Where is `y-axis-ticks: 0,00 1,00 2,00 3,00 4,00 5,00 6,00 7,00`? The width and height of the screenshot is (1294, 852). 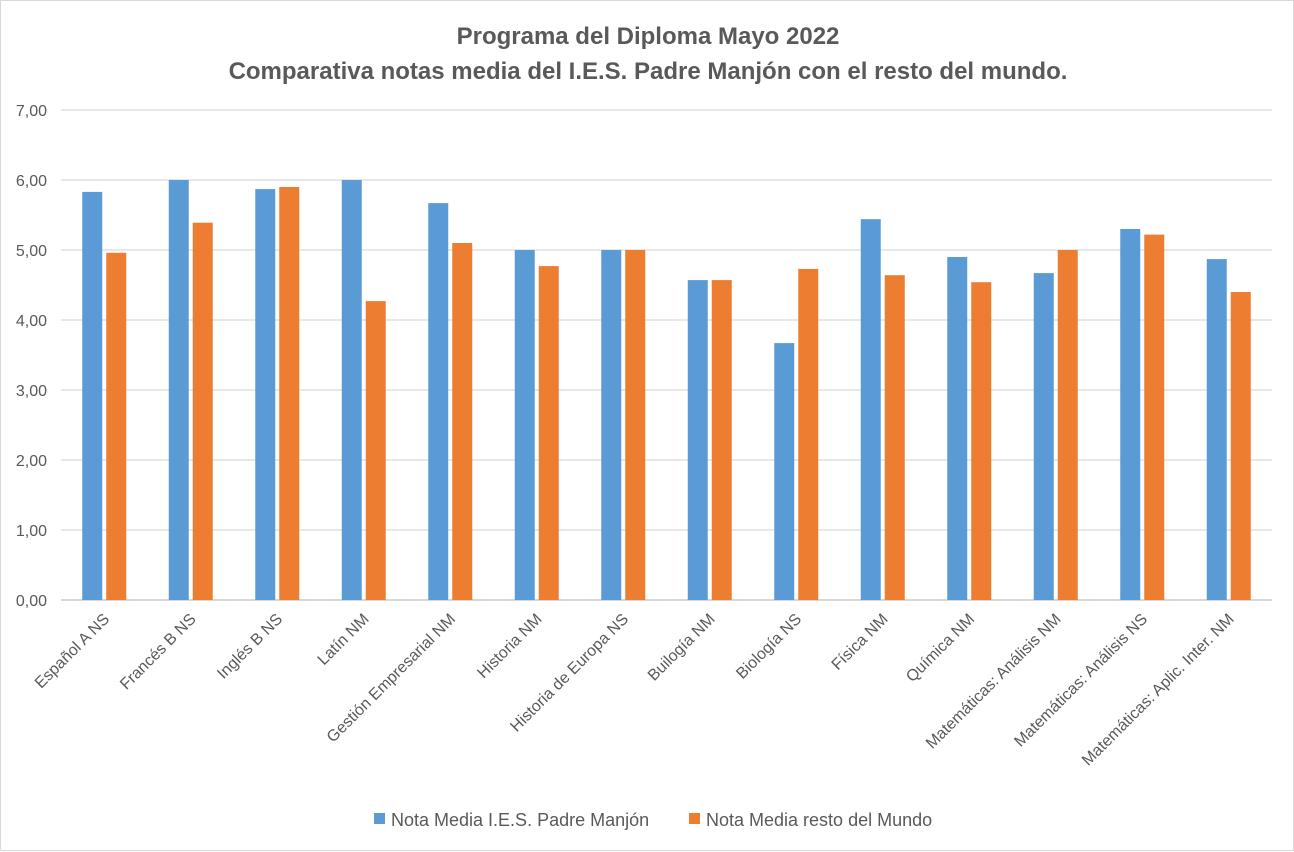 y-axis-ticks: 0,00 1,00 2,00 3,00 4,00 5,00 6,00 7,00 is located at coordinates (31, 356).